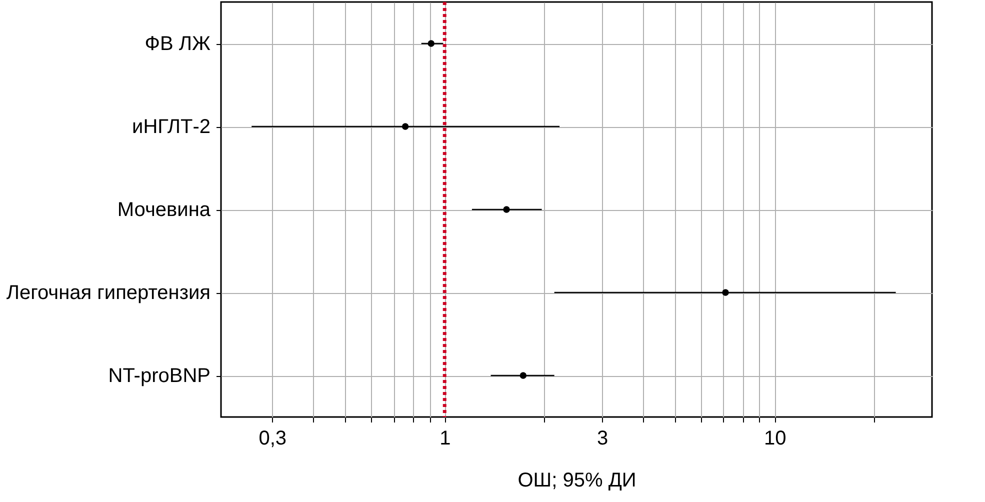 This screenshot has width=985, height=502. Describe the element at coordinates (108, 293) in the screenshot. I see `y-tick-label: Легочная гипертензия` at that location.